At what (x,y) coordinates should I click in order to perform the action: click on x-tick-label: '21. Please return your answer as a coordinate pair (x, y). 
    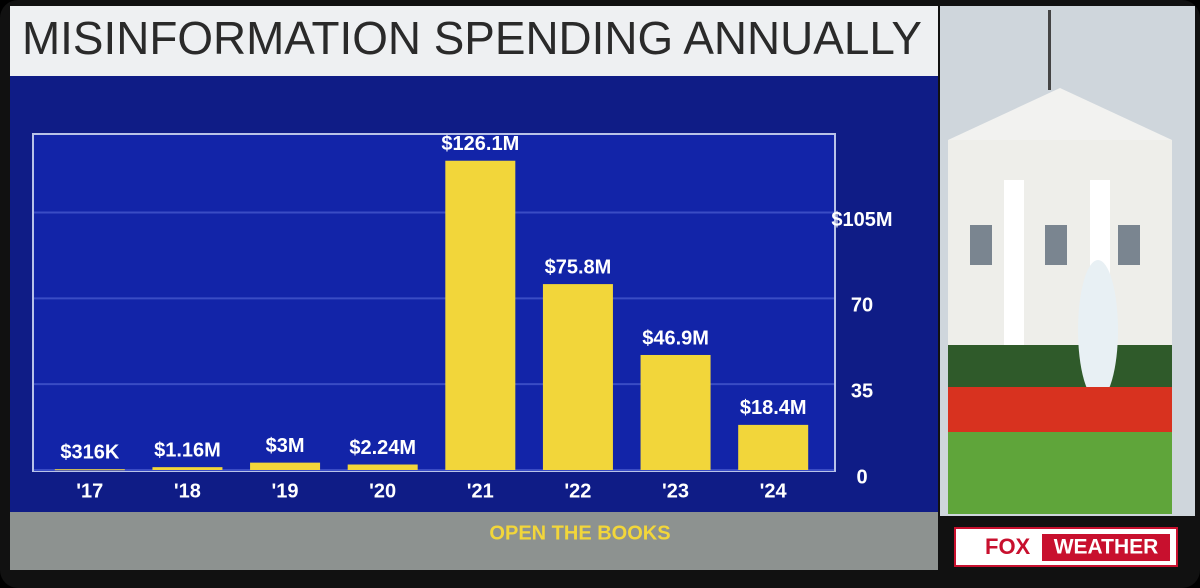
    Looking at the image, I should click on (480, 491).